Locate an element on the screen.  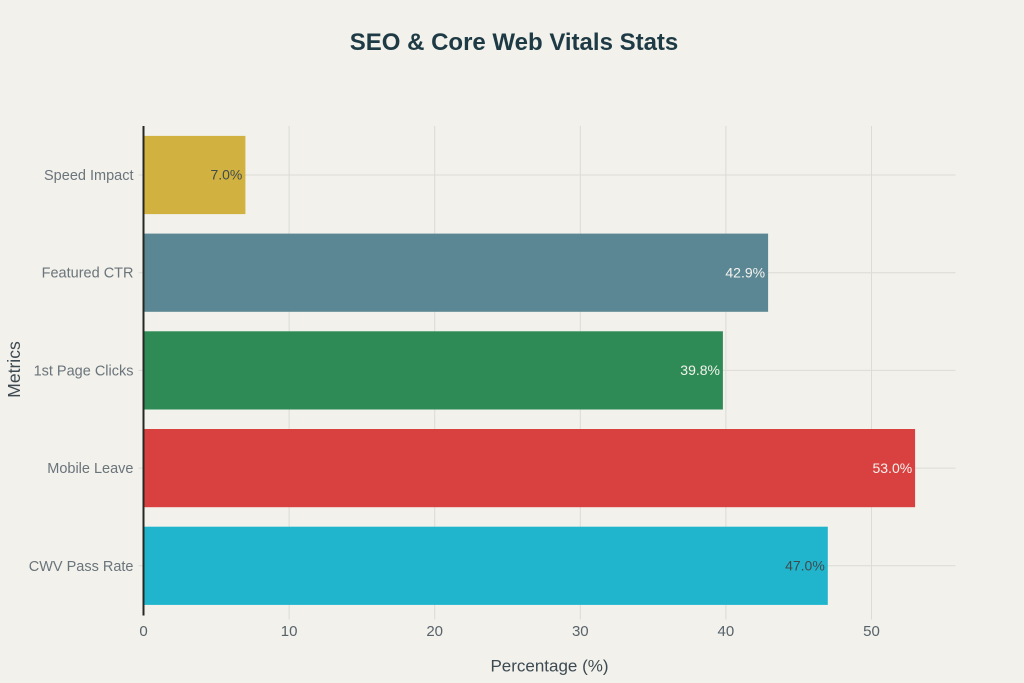
svg-text: Speed Impact is located at coordinates (88, 176).